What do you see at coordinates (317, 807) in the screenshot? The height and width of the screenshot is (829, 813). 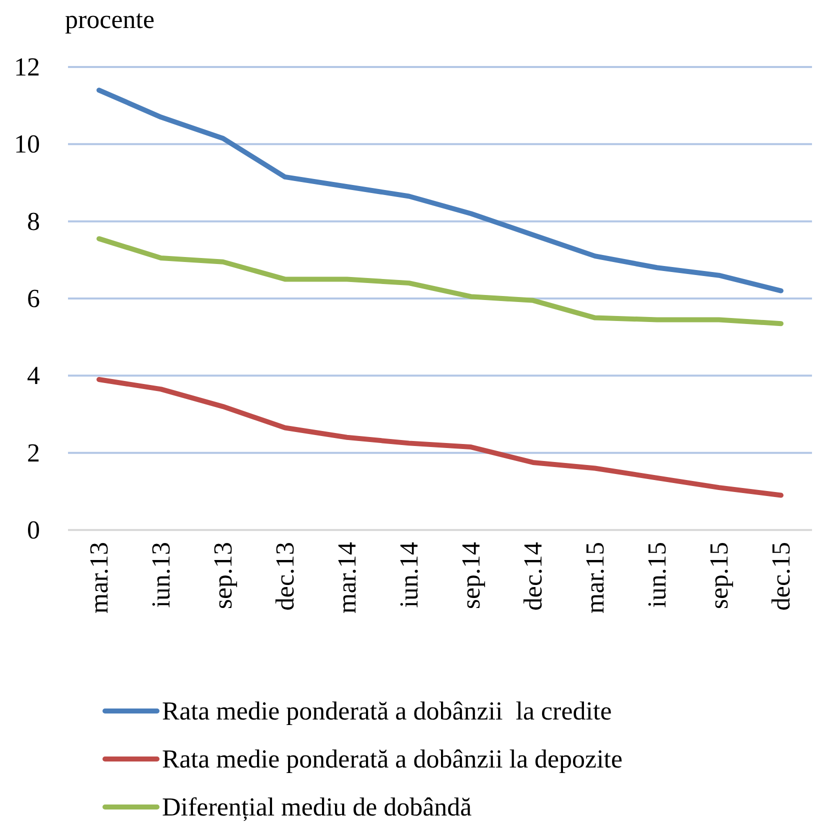 I see `legend-label: Diferențial mediu de dobândă` at bounding box center [317, 807].